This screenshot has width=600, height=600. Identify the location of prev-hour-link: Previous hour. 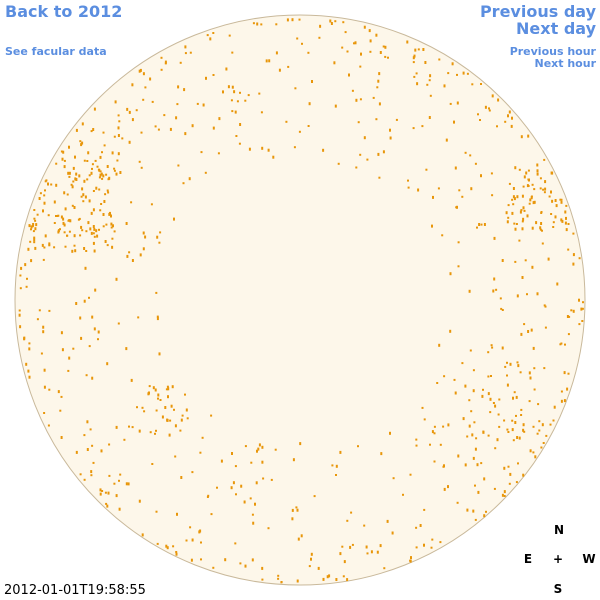
(552, 51).